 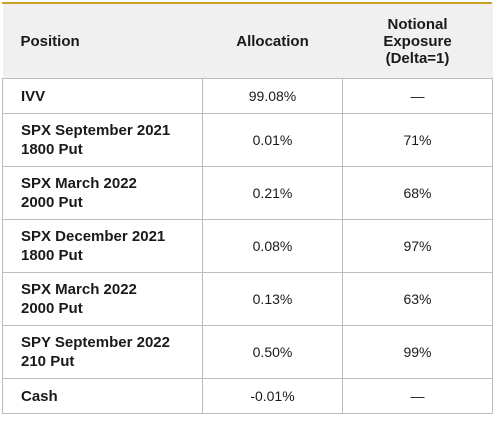 I want to click on header-exposure-line-3: (Delta=1), so click(x=417, y=58).